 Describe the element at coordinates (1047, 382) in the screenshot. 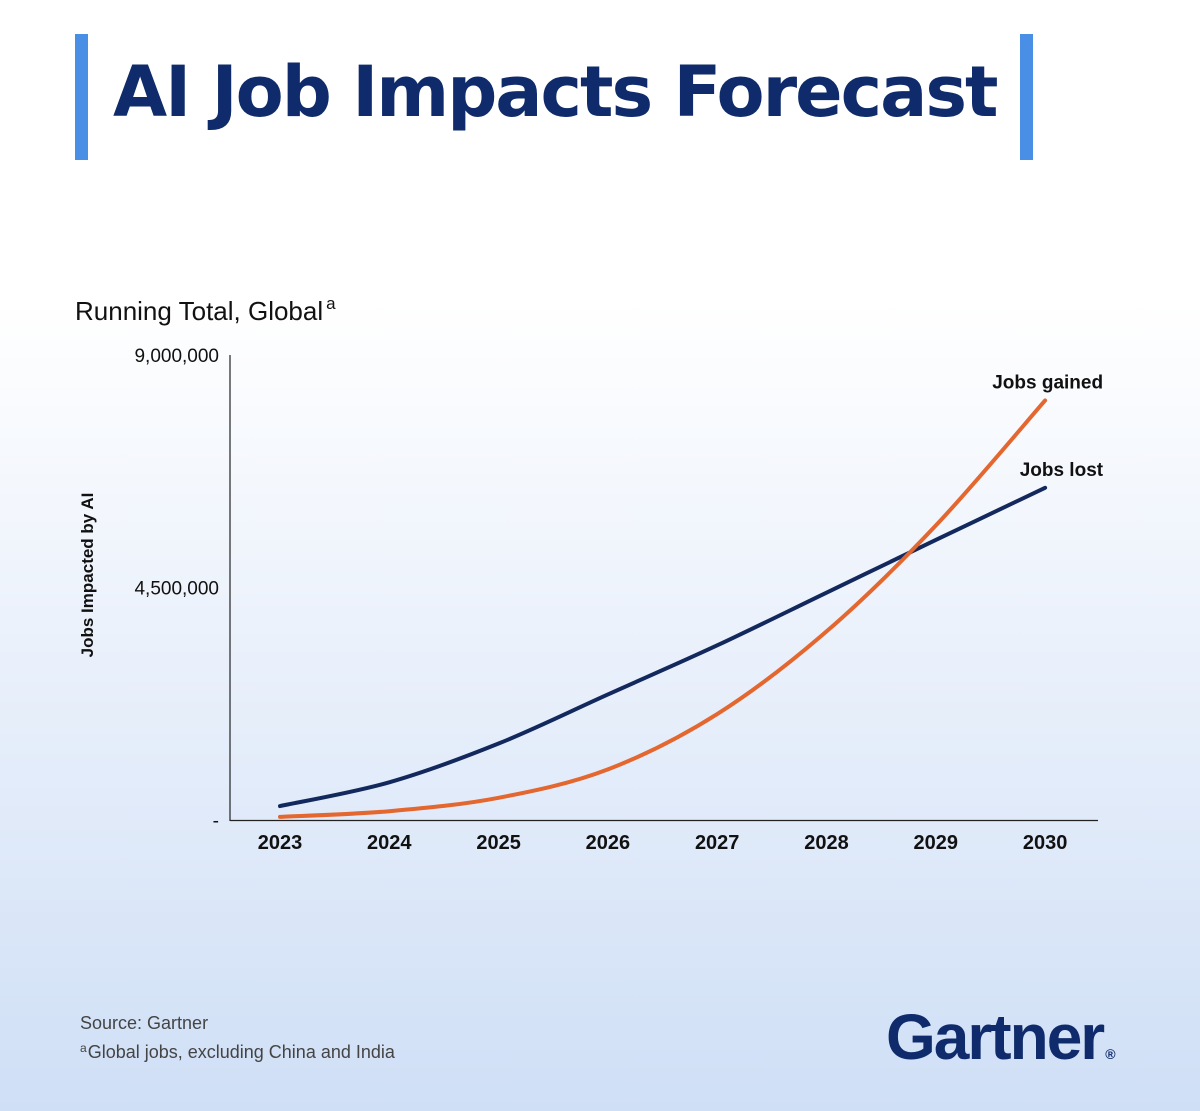

I see `series-label-jobs-gained: Jobs gained` at that location.